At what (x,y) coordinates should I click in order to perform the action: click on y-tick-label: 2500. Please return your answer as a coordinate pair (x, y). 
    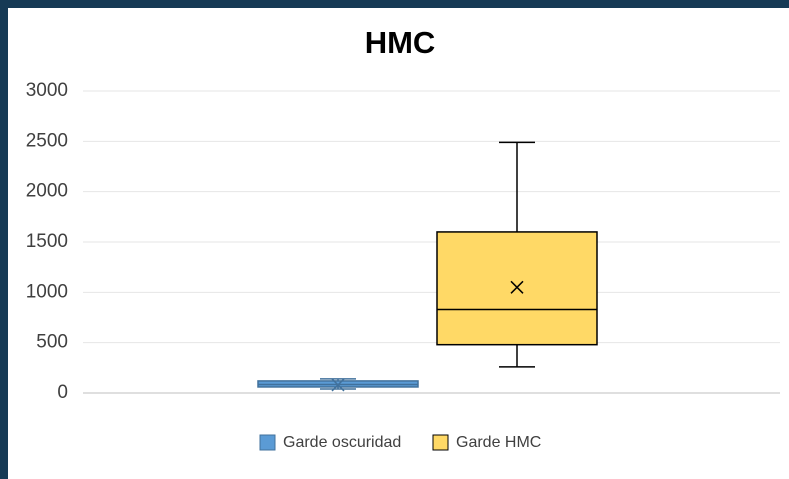
    Looking at the image, I should click on (47, 140).